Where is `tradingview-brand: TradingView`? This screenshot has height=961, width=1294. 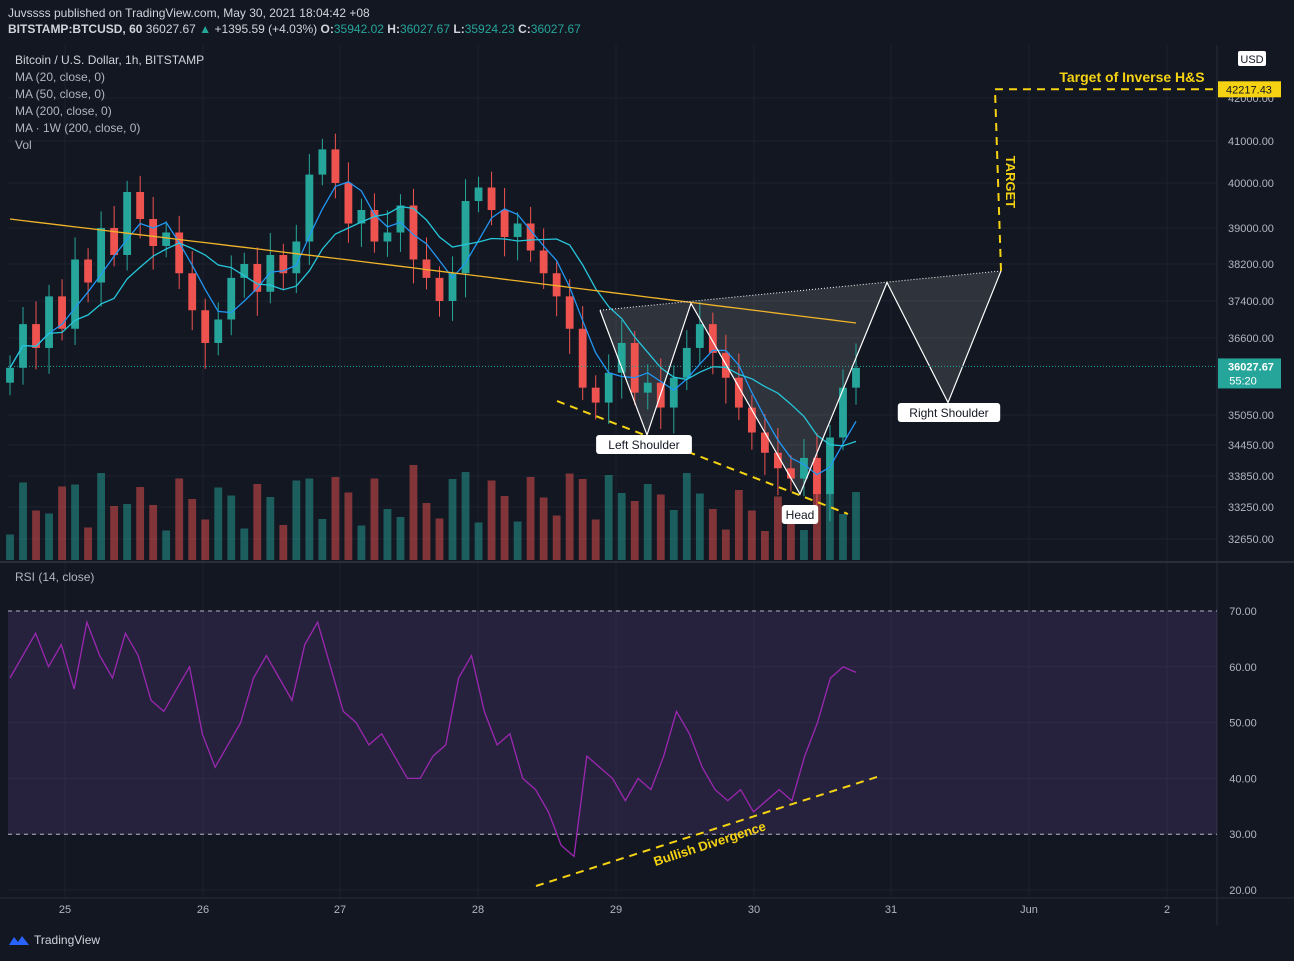
tradingview-brand: TradingView is located at coordinates (54, 940).